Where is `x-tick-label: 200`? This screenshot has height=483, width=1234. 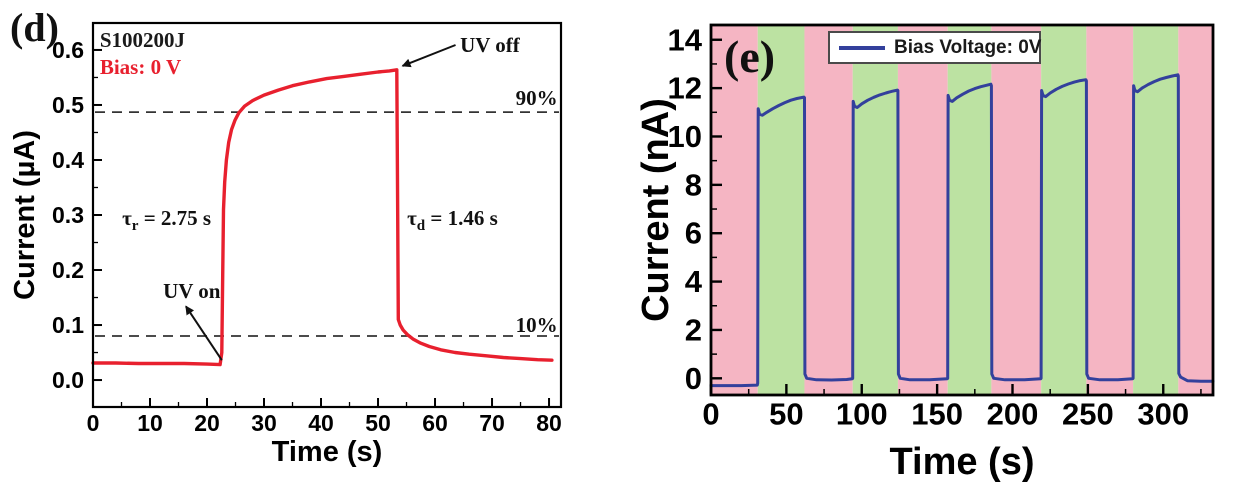
x-tick-label: 200 is located at coordinates (1013, 413).